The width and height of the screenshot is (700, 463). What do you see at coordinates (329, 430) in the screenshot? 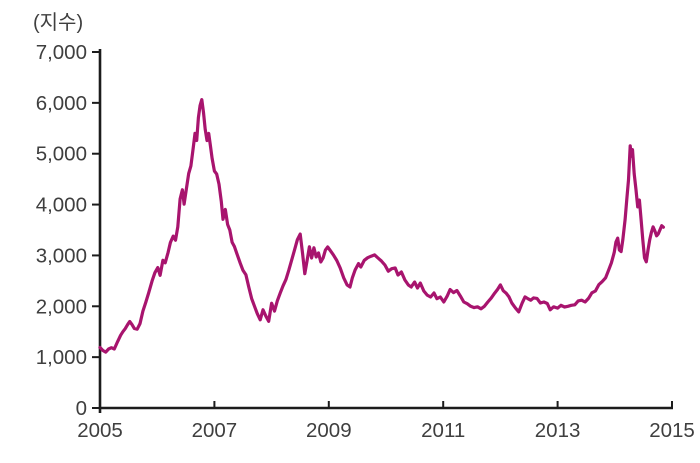
I see `x-tick-label: 2009` at bounding box center [329, 430].